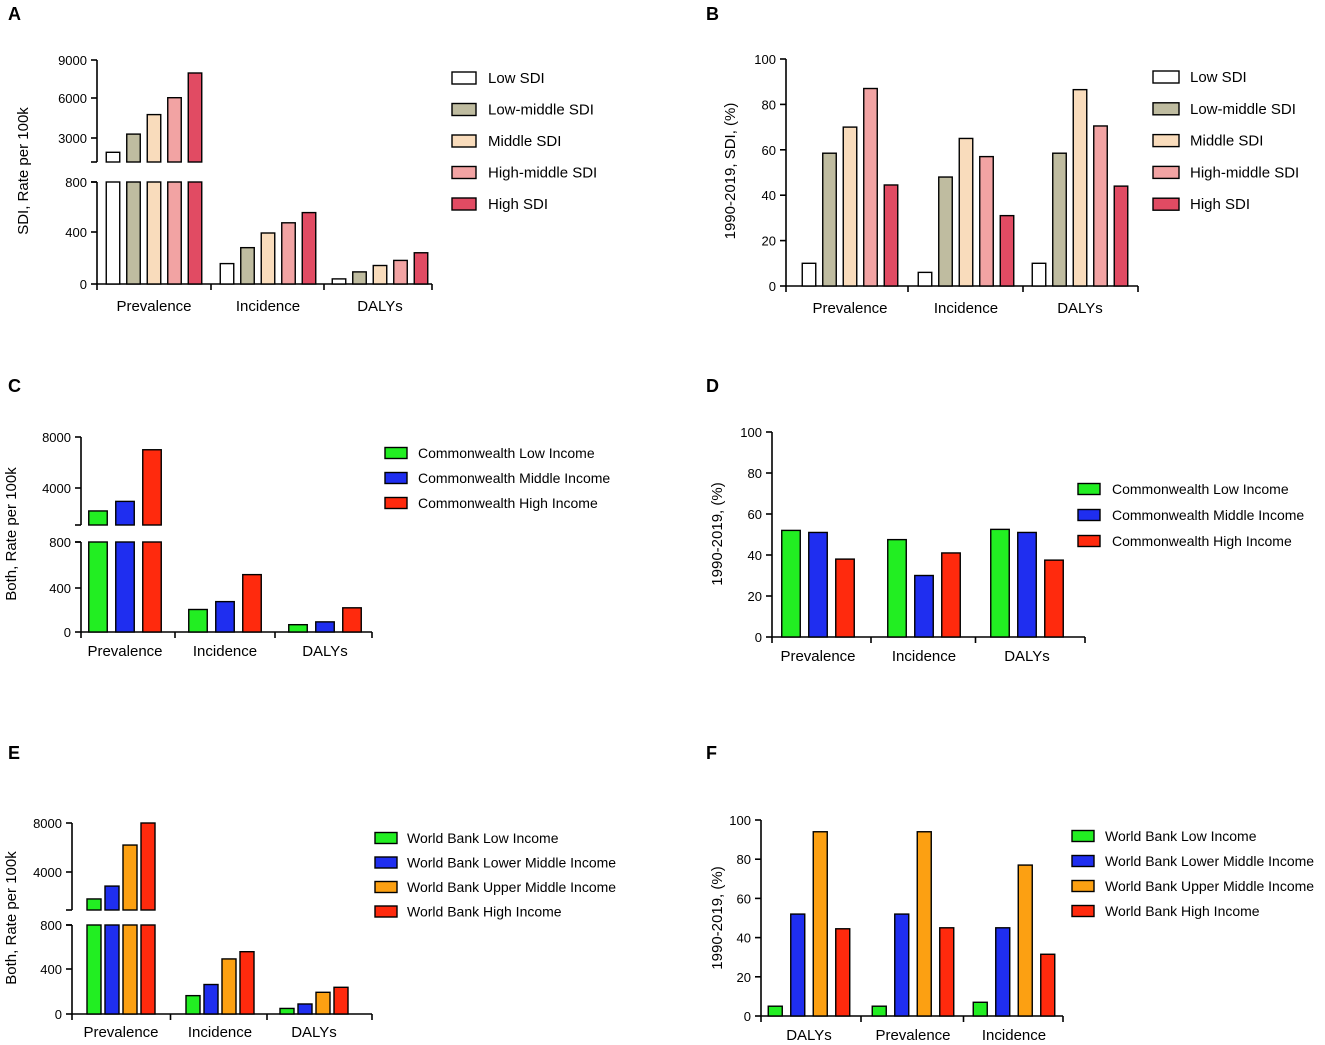  What do you see at coordinates (72, 60) in the screenshot?
I see `y-tick-label: 9000` at bounding box center [72, 60].